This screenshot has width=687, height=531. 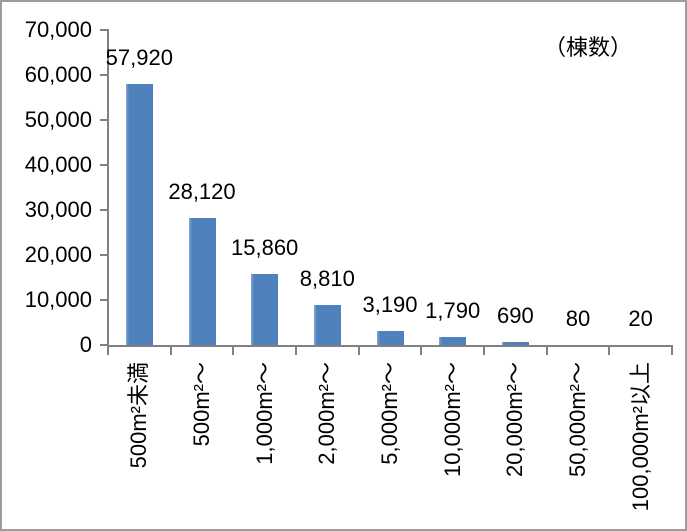 I want to click on bar-value-label: 1,790, so click(x=453, y=310).